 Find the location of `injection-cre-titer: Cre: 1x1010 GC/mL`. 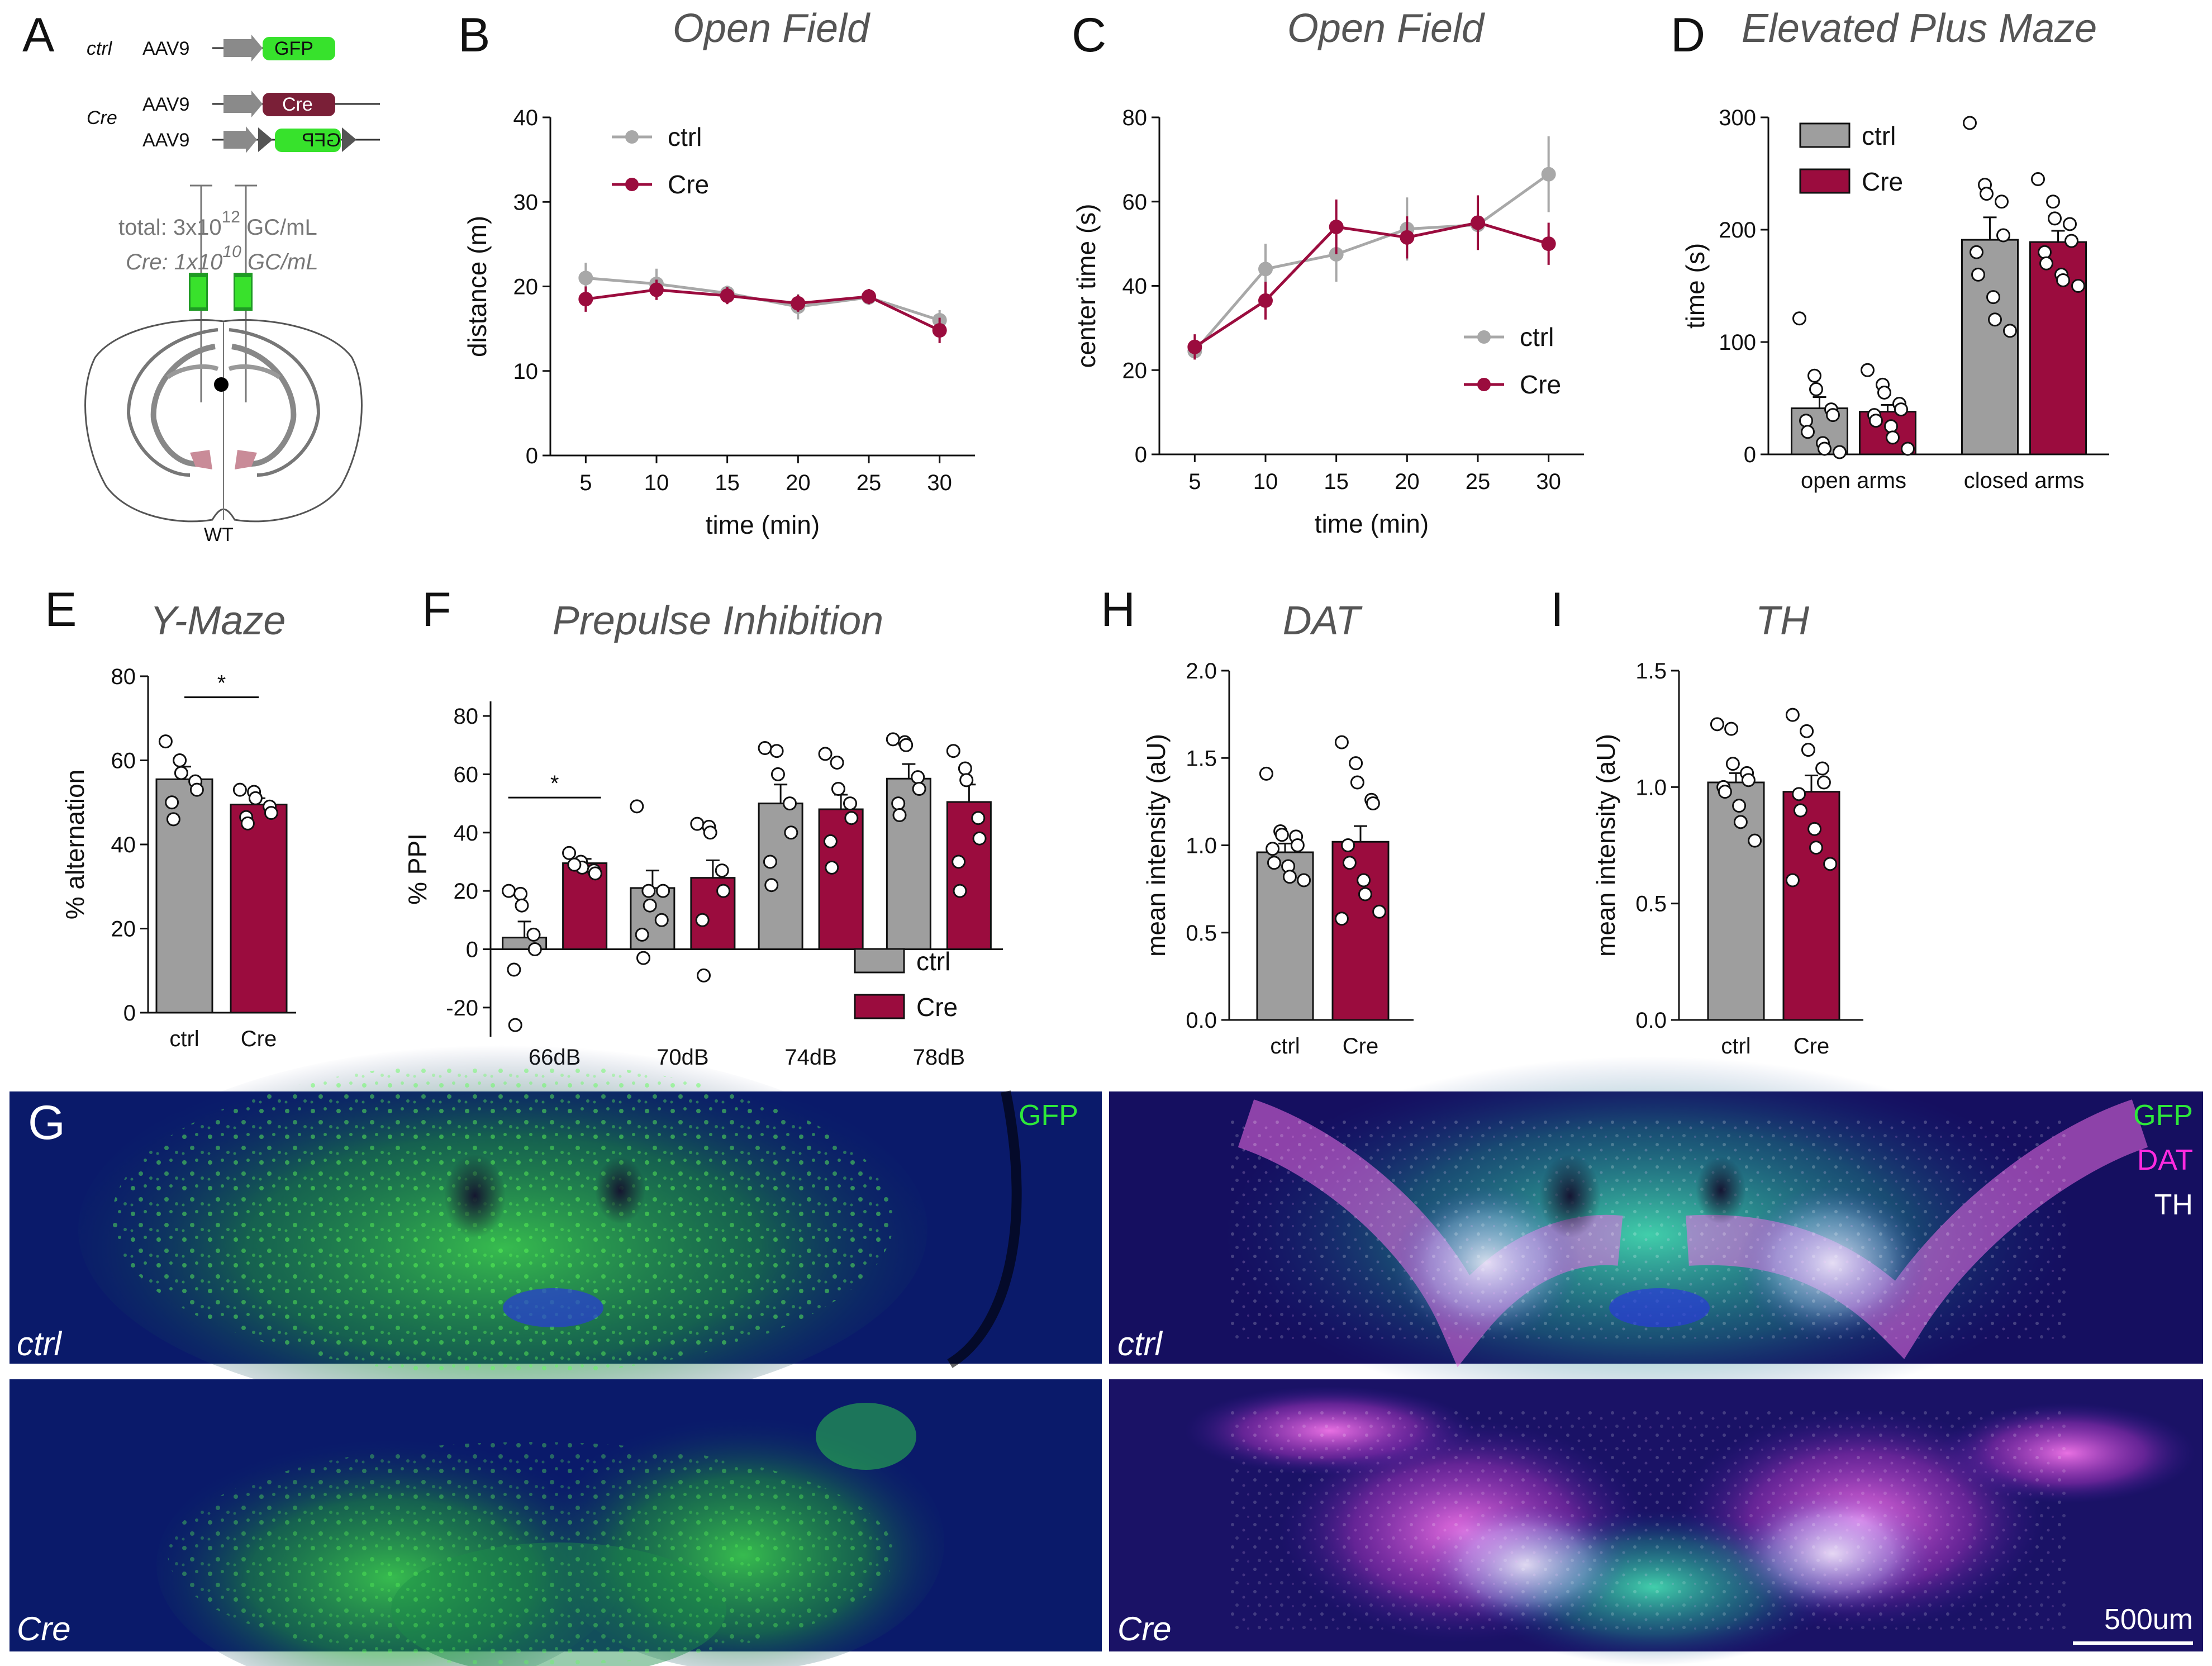

injection-cre-titer: Cre: 1x1010 GC/mL is located at coordinates (222, 258).